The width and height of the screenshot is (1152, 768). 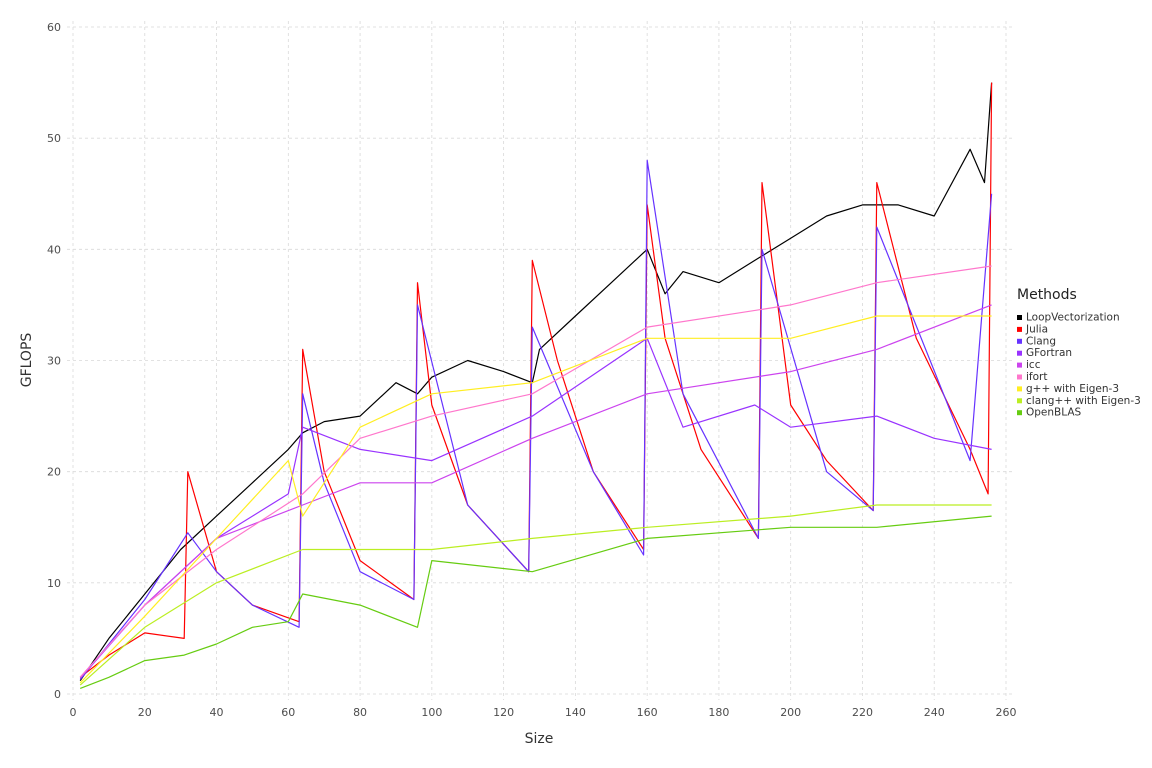 What do you see at coordinates (1047, 295) in the screenshot?
I see `legend-title: Methods` at bounding box center [1047, 295].